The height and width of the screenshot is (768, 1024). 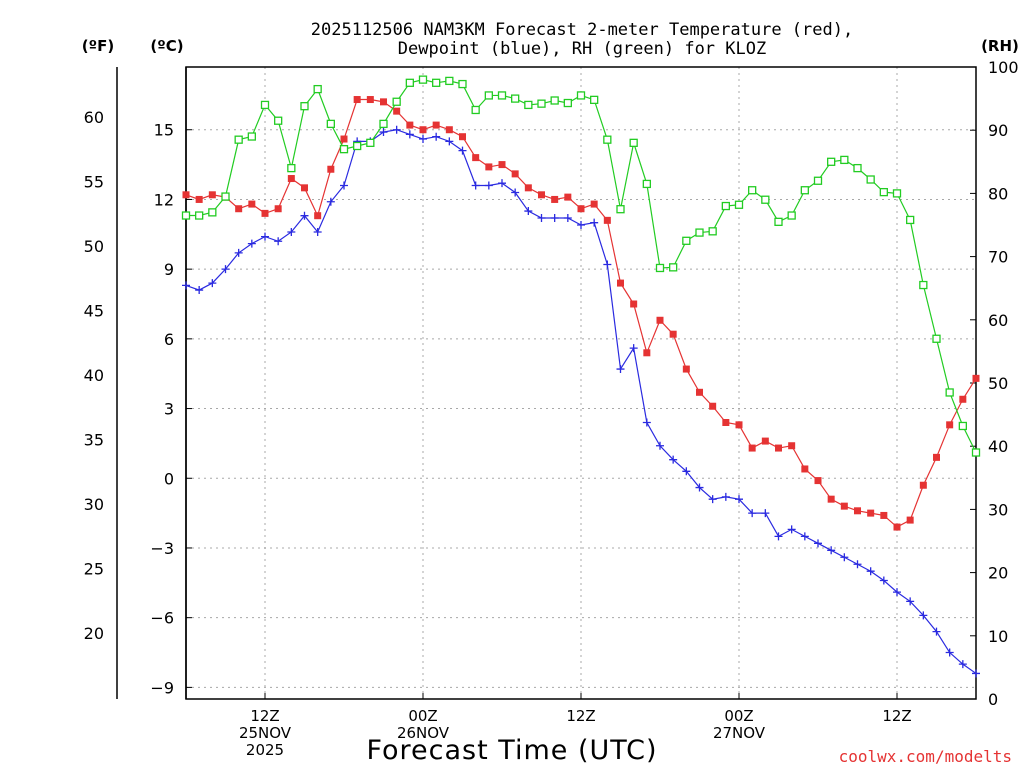 I want to click on rh-tick-label: 0, so click(x=993, y=699).